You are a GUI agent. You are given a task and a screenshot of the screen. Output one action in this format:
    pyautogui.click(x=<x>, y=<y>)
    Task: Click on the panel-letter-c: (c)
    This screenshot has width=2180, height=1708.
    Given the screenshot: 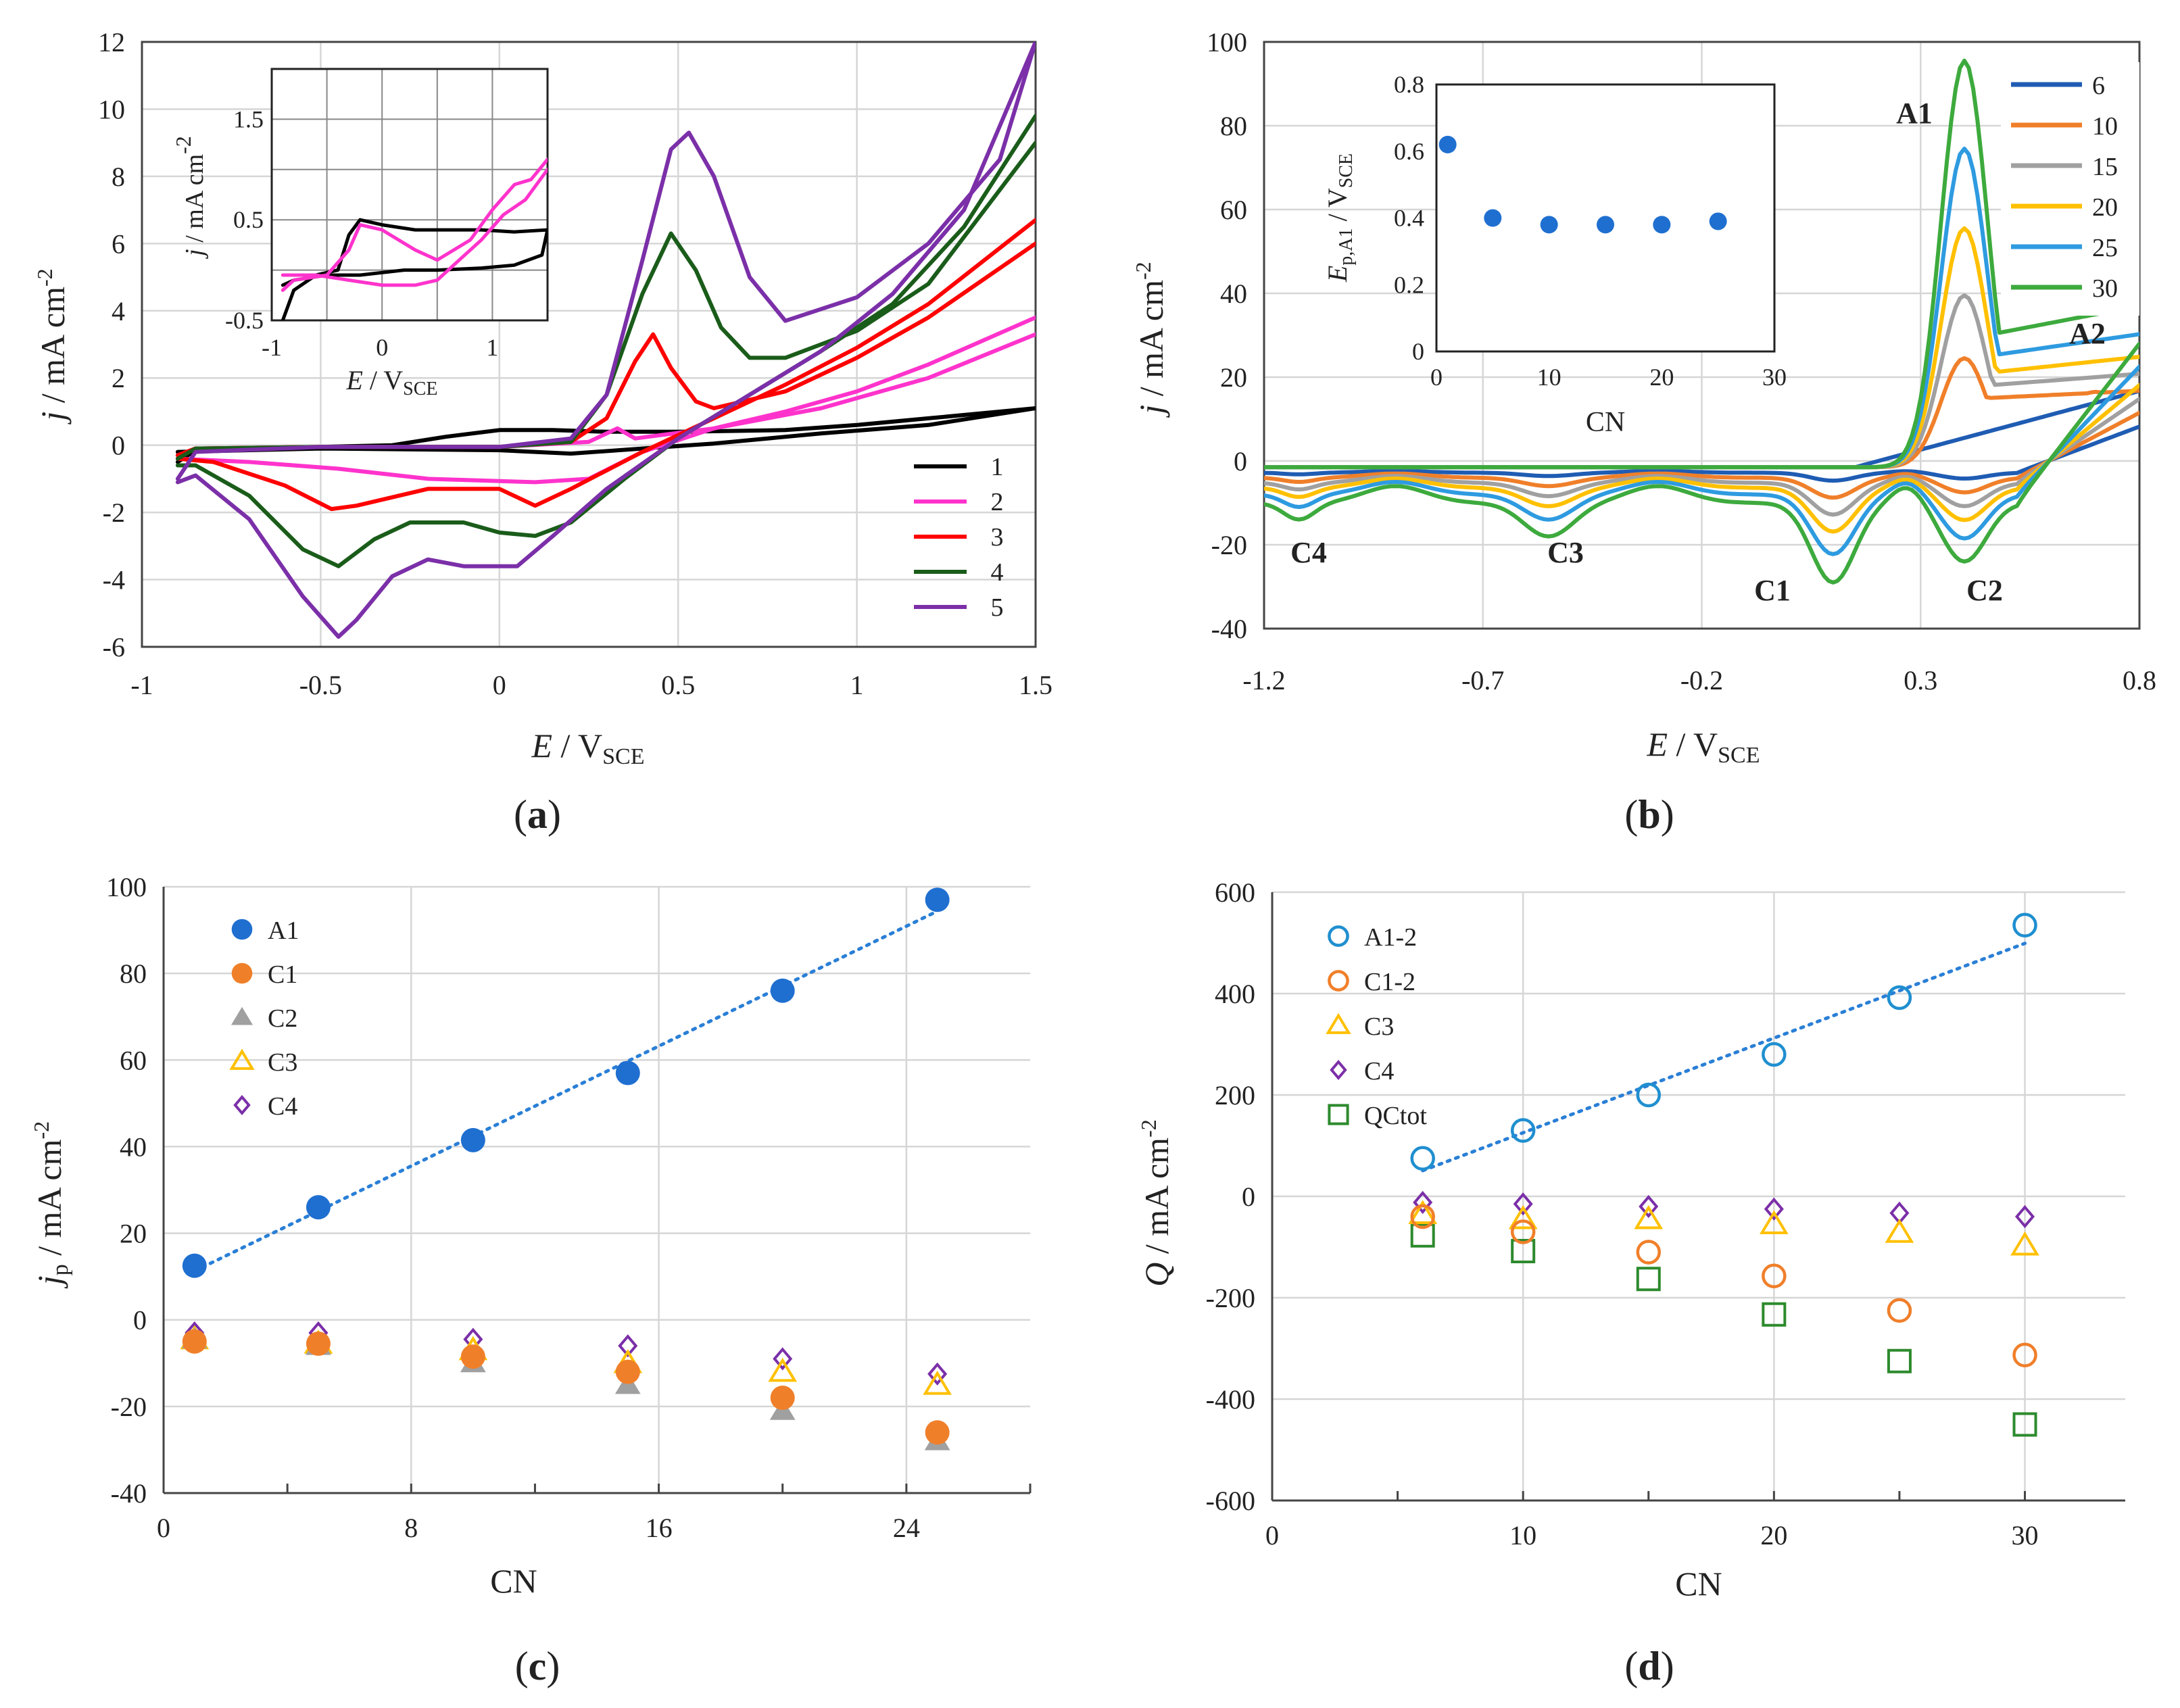 What is the action you would take?
    pyautogui.click(x=537, y=1666)
    